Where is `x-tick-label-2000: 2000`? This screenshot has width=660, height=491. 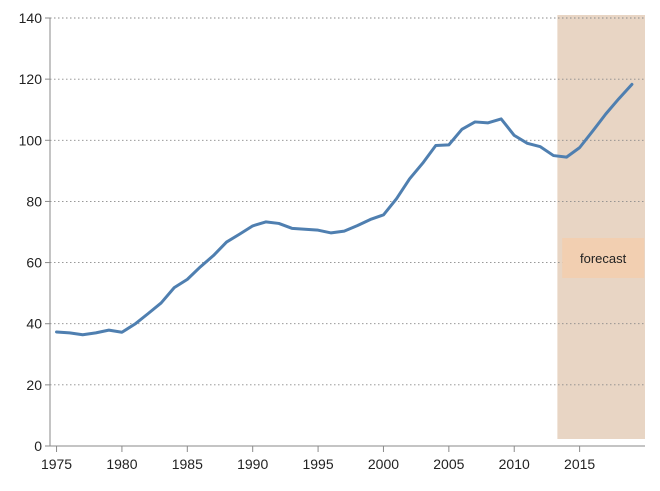
x-tick-label-2000: 2000 is located at coordinates (383, 464).